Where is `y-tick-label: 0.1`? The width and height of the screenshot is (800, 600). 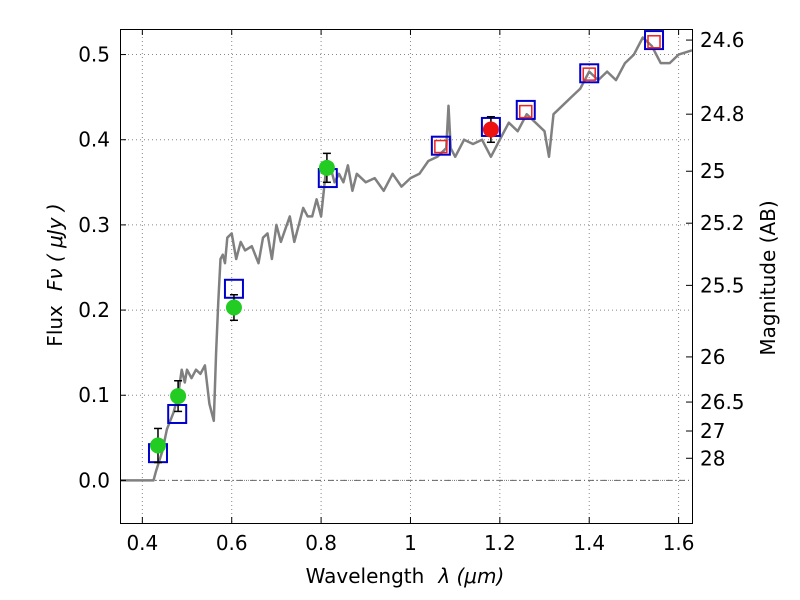
y-tick-label: 0.1 is located at coordinates (94, 395).